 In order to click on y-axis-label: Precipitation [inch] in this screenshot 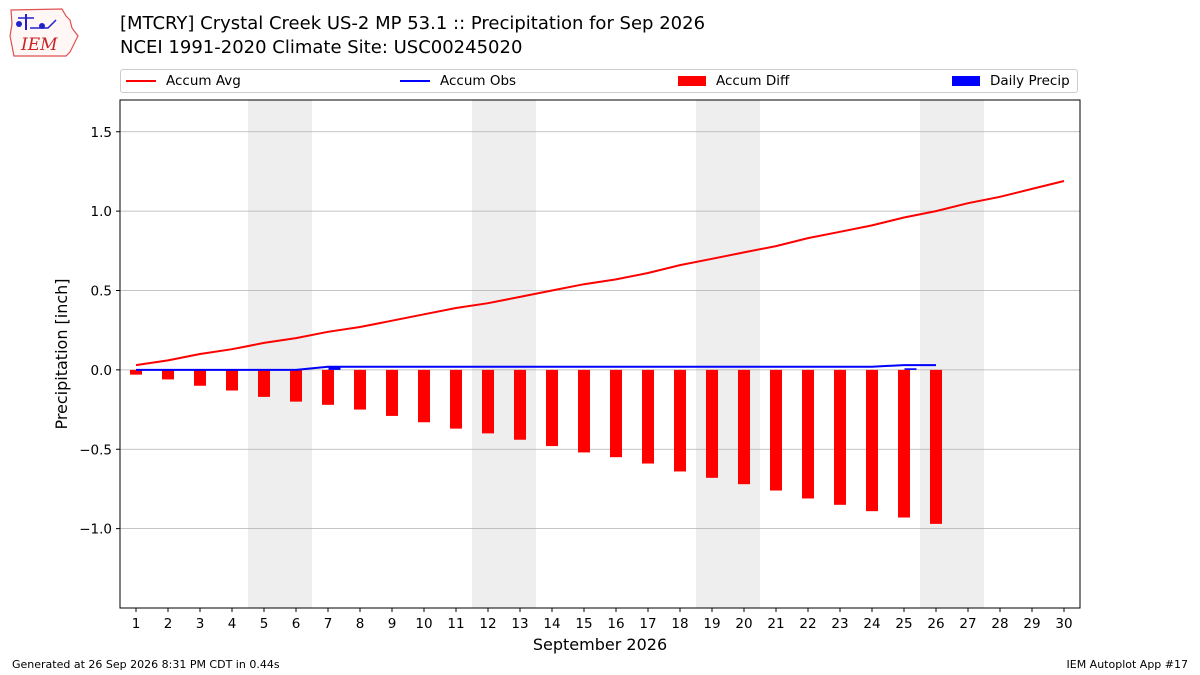, I will do `click(61, 353)`.